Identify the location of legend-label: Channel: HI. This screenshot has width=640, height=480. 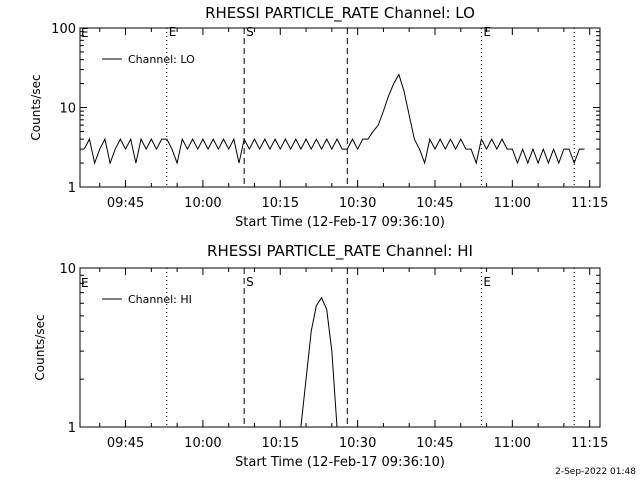
(160, 299).